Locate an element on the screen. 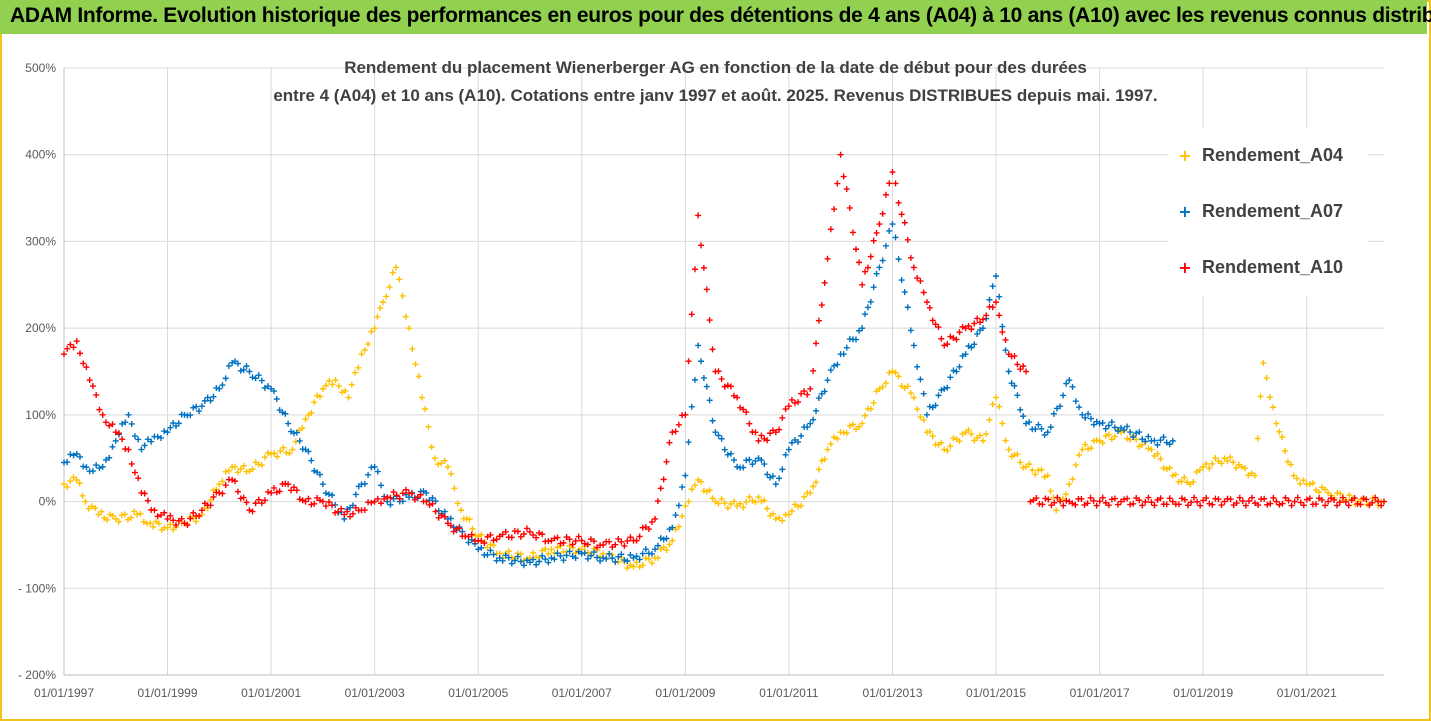 The image size is (1431, 721). y-tick-label: 300% is located at coordinates (40, 241).